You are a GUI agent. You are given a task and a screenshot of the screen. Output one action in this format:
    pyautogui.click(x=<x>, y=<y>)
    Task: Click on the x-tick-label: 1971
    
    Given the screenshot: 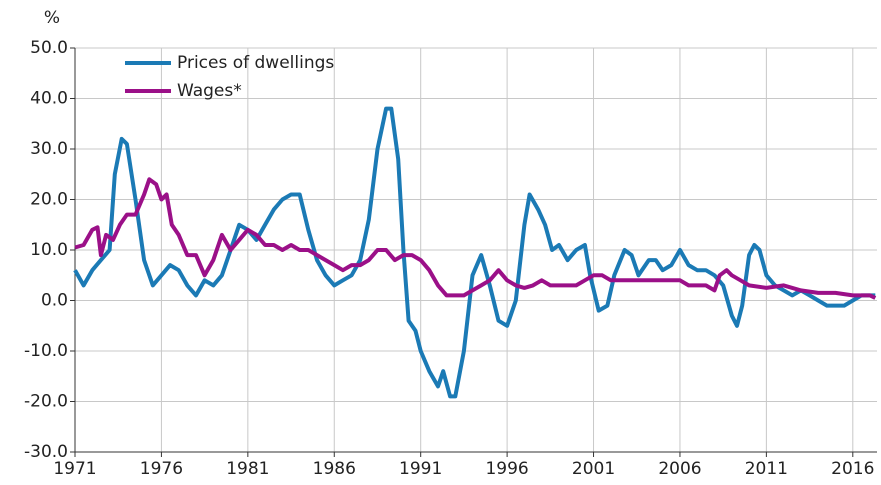 What is the action you would take?
    pyautogui.click(x=74, y=469)
    